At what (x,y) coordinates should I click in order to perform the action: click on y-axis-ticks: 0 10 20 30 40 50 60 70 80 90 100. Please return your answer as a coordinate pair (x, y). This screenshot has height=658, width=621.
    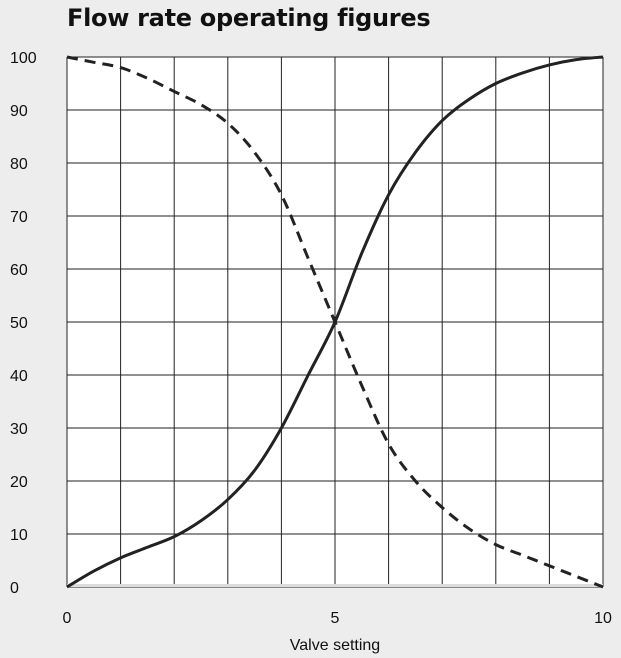
    Looking at the image, I should click on (23, 323).